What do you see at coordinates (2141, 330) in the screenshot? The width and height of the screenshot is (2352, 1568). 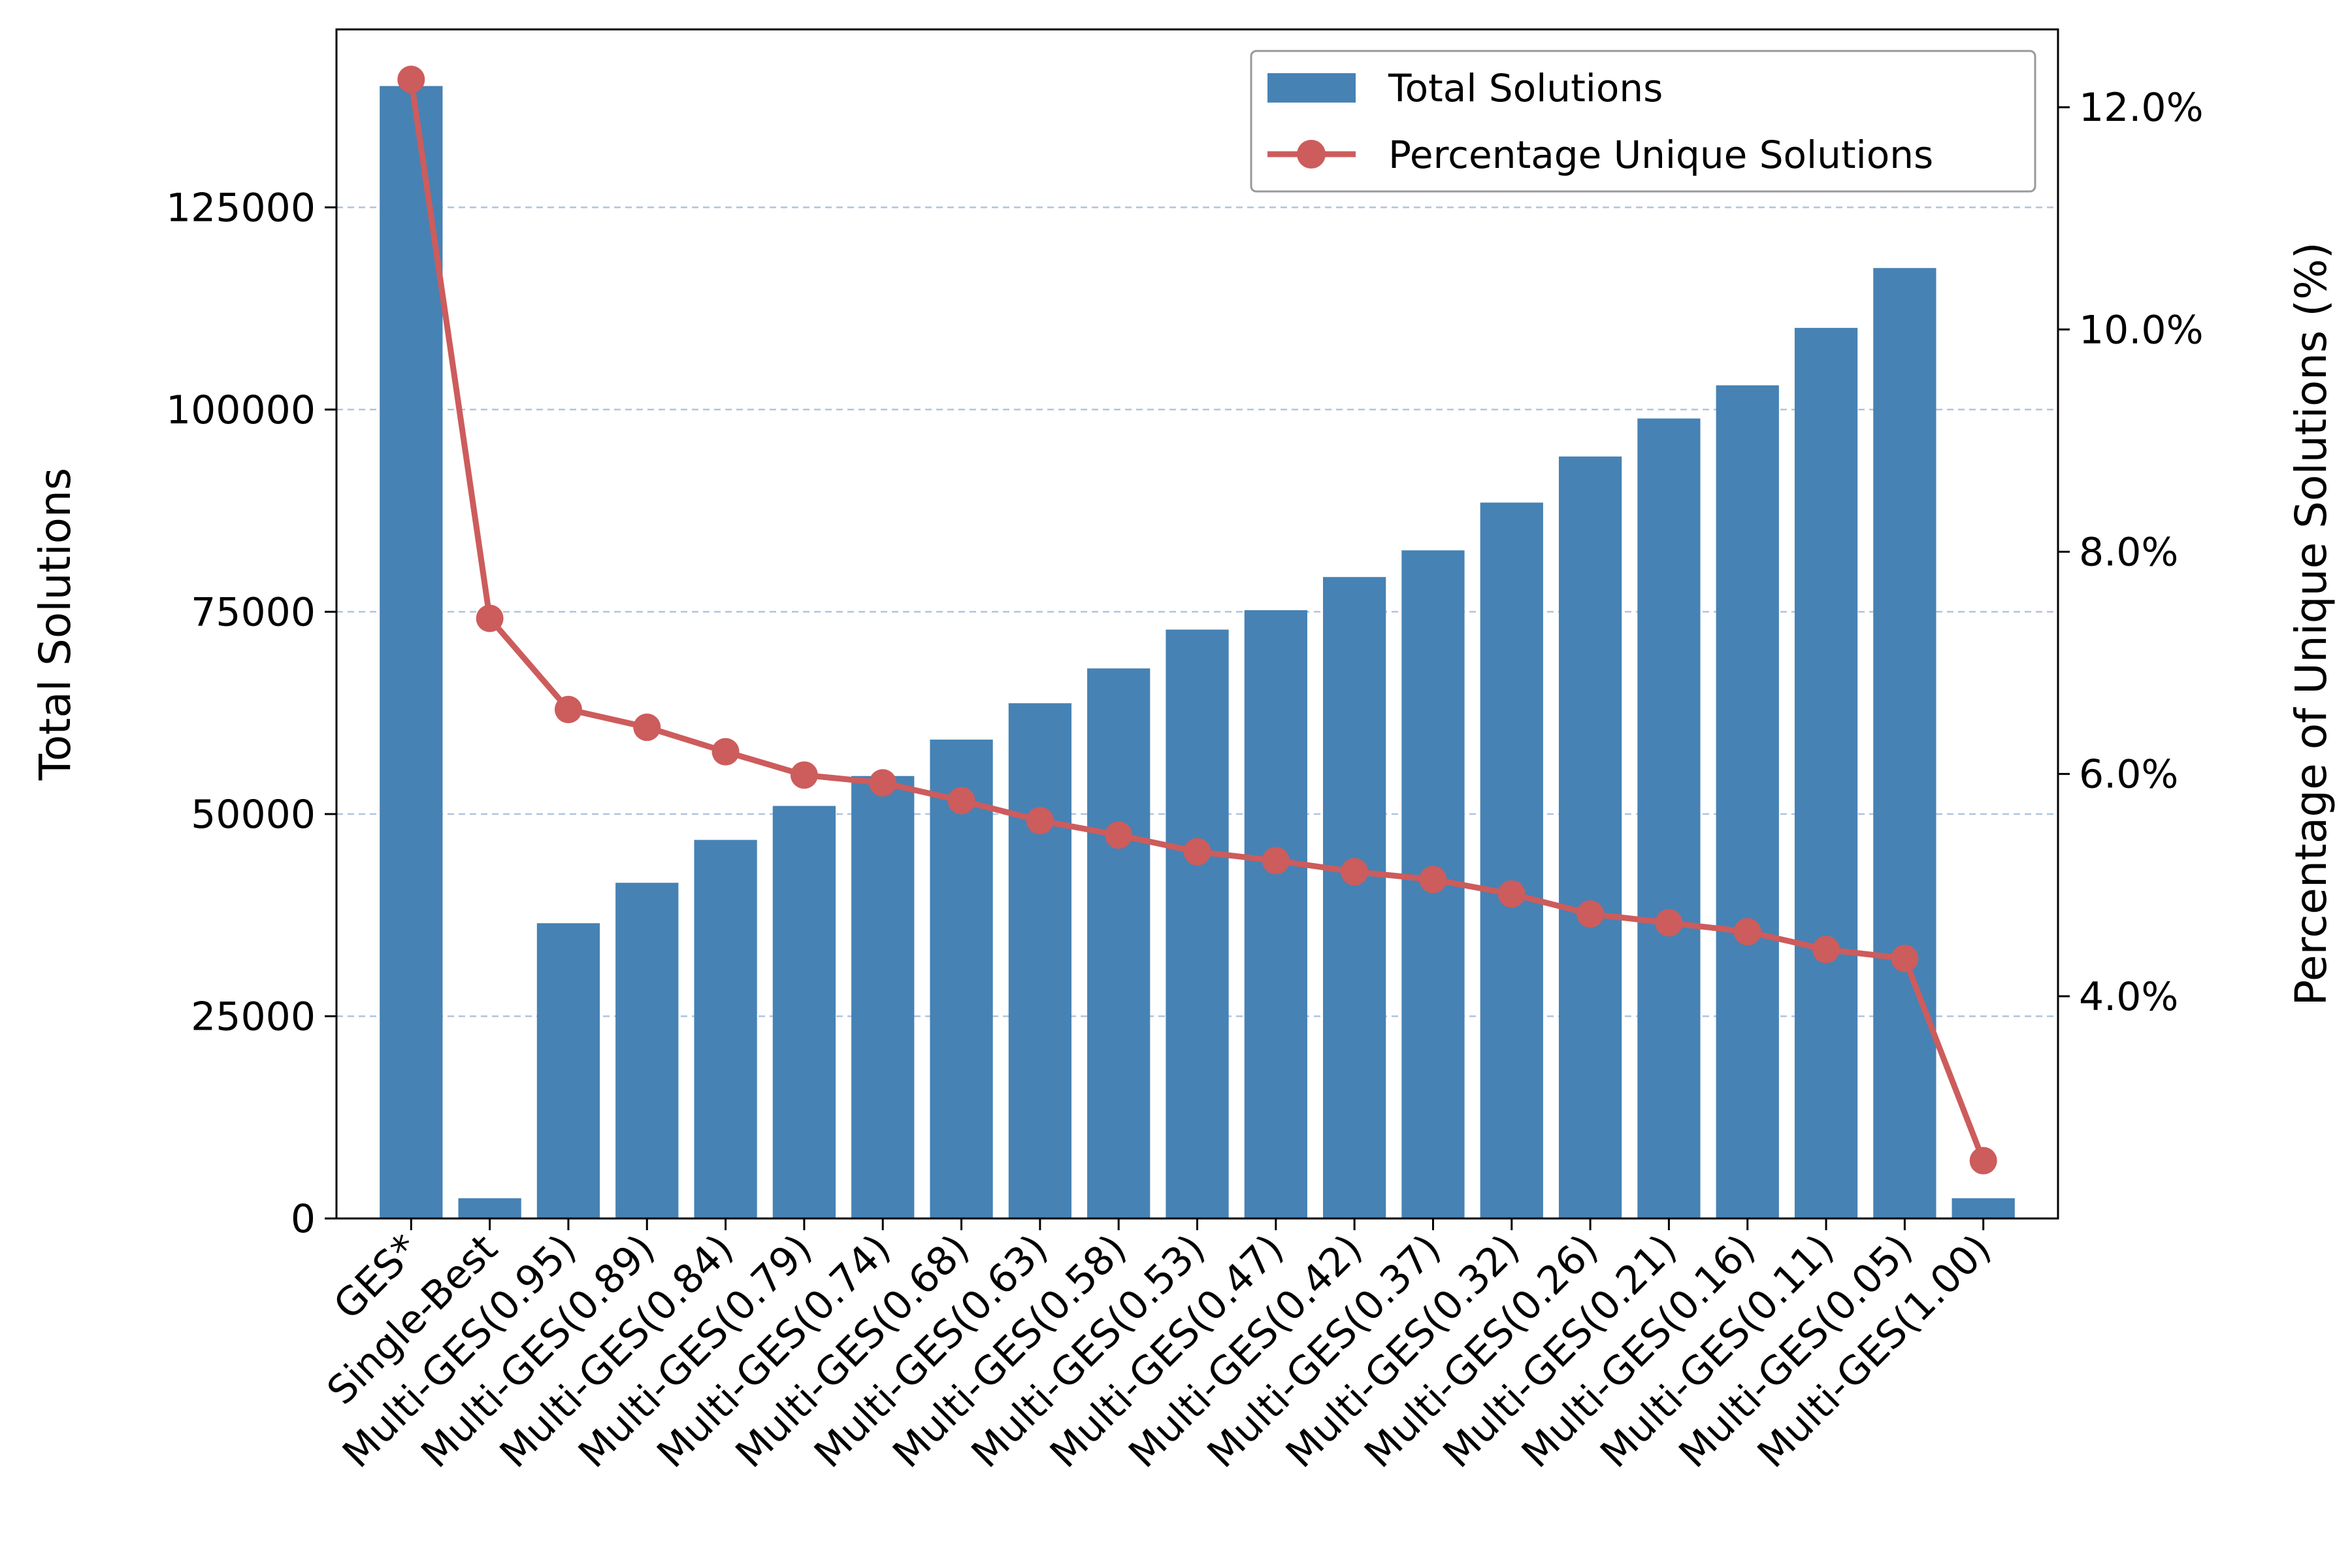 I see `y2-tick-label: 10.0%` at bounding box center [2141, 330].